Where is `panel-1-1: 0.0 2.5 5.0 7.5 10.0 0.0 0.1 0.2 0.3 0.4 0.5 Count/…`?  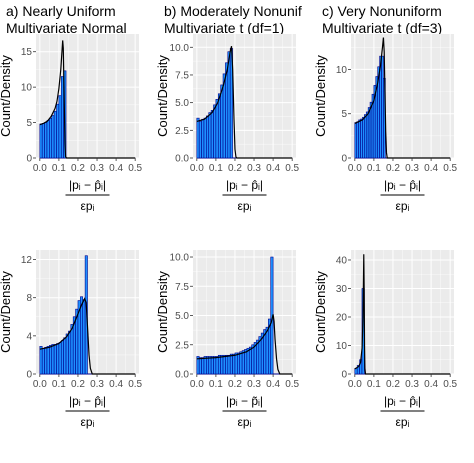 panel-1-1: 0.0 2.5 5.0 7.5 10.0 0.0 0.1 0.2 0.3 0.4 0.5 Count/… is located at coordinates (227, 339).